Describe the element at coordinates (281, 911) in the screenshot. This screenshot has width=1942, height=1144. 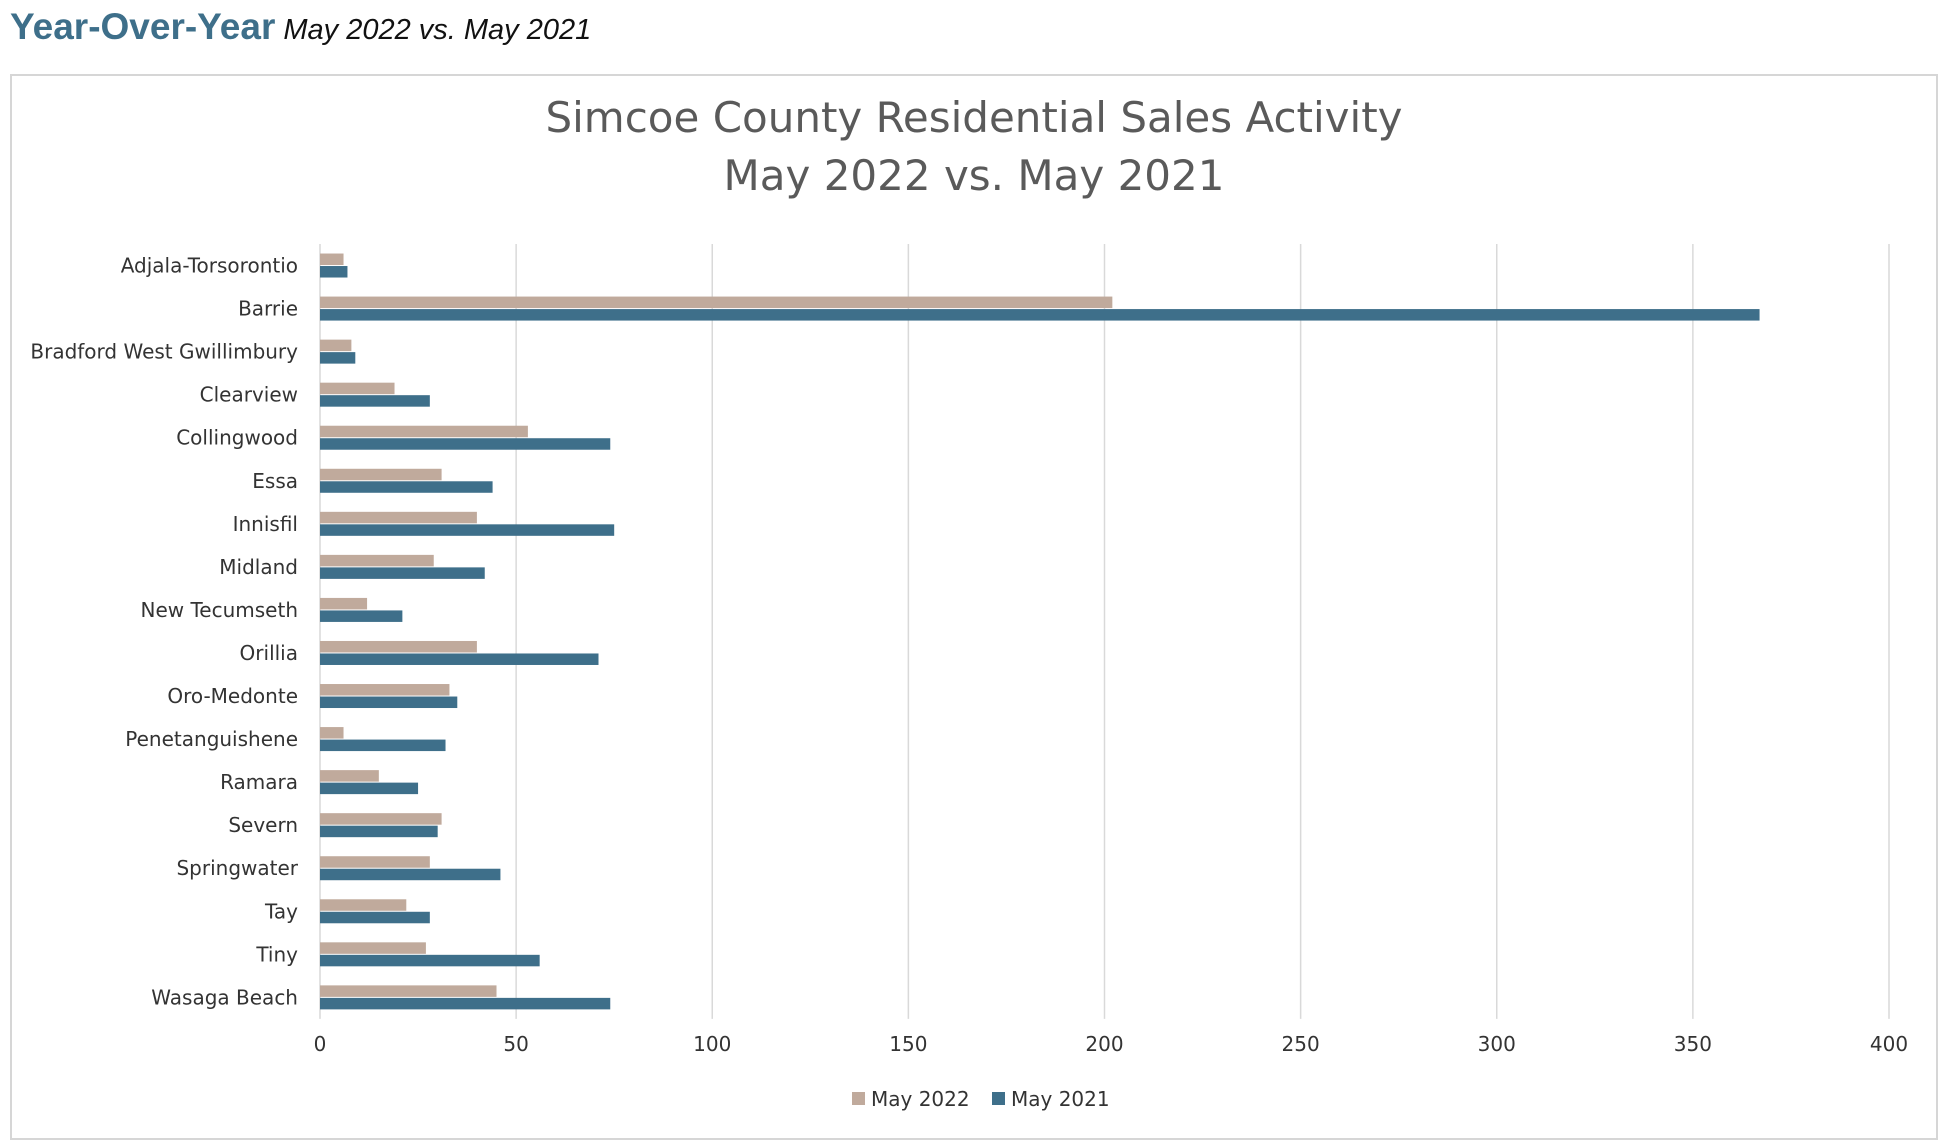
I see `category-label: Tay` at that location.